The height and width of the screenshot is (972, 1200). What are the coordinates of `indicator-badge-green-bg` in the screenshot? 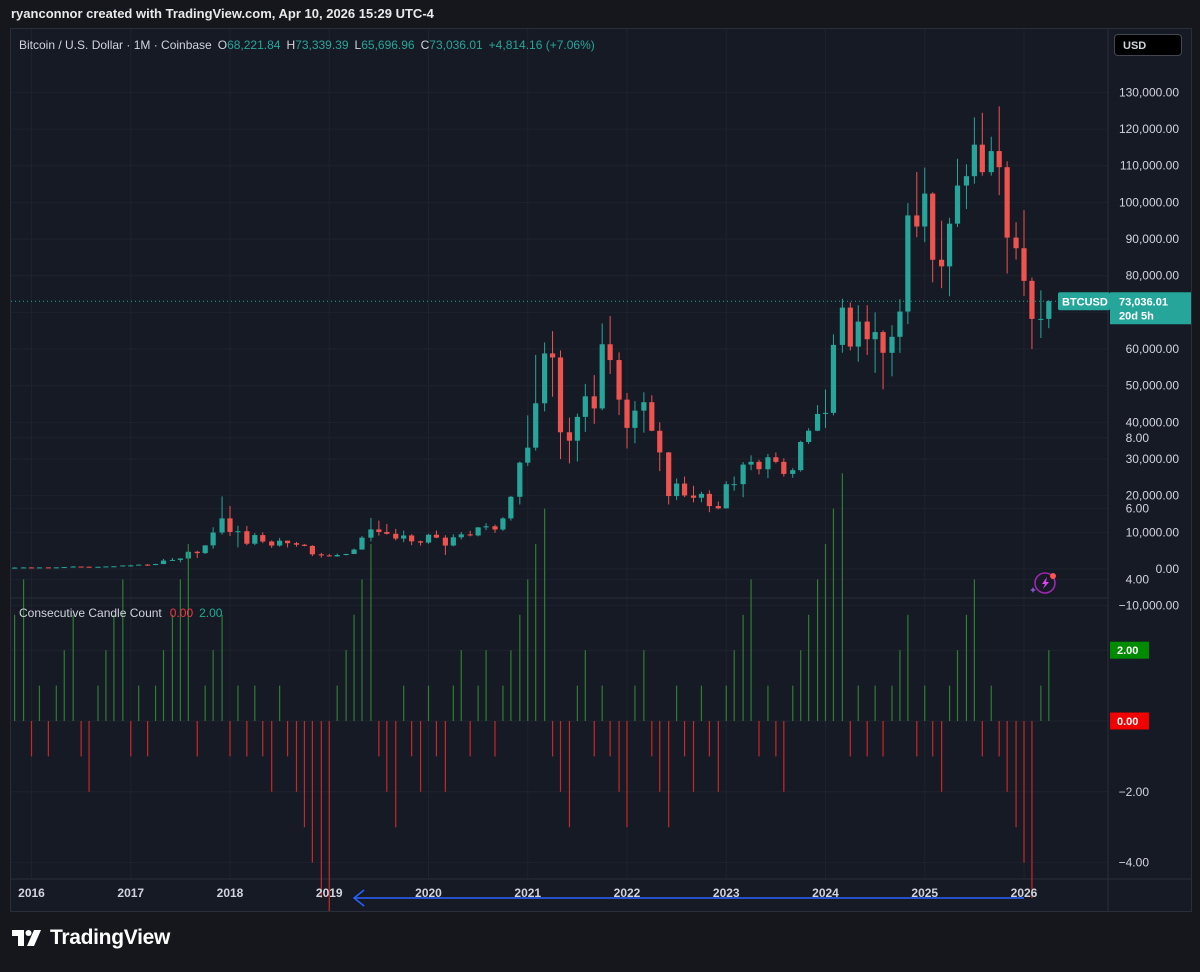 It's located at (1129, 650).